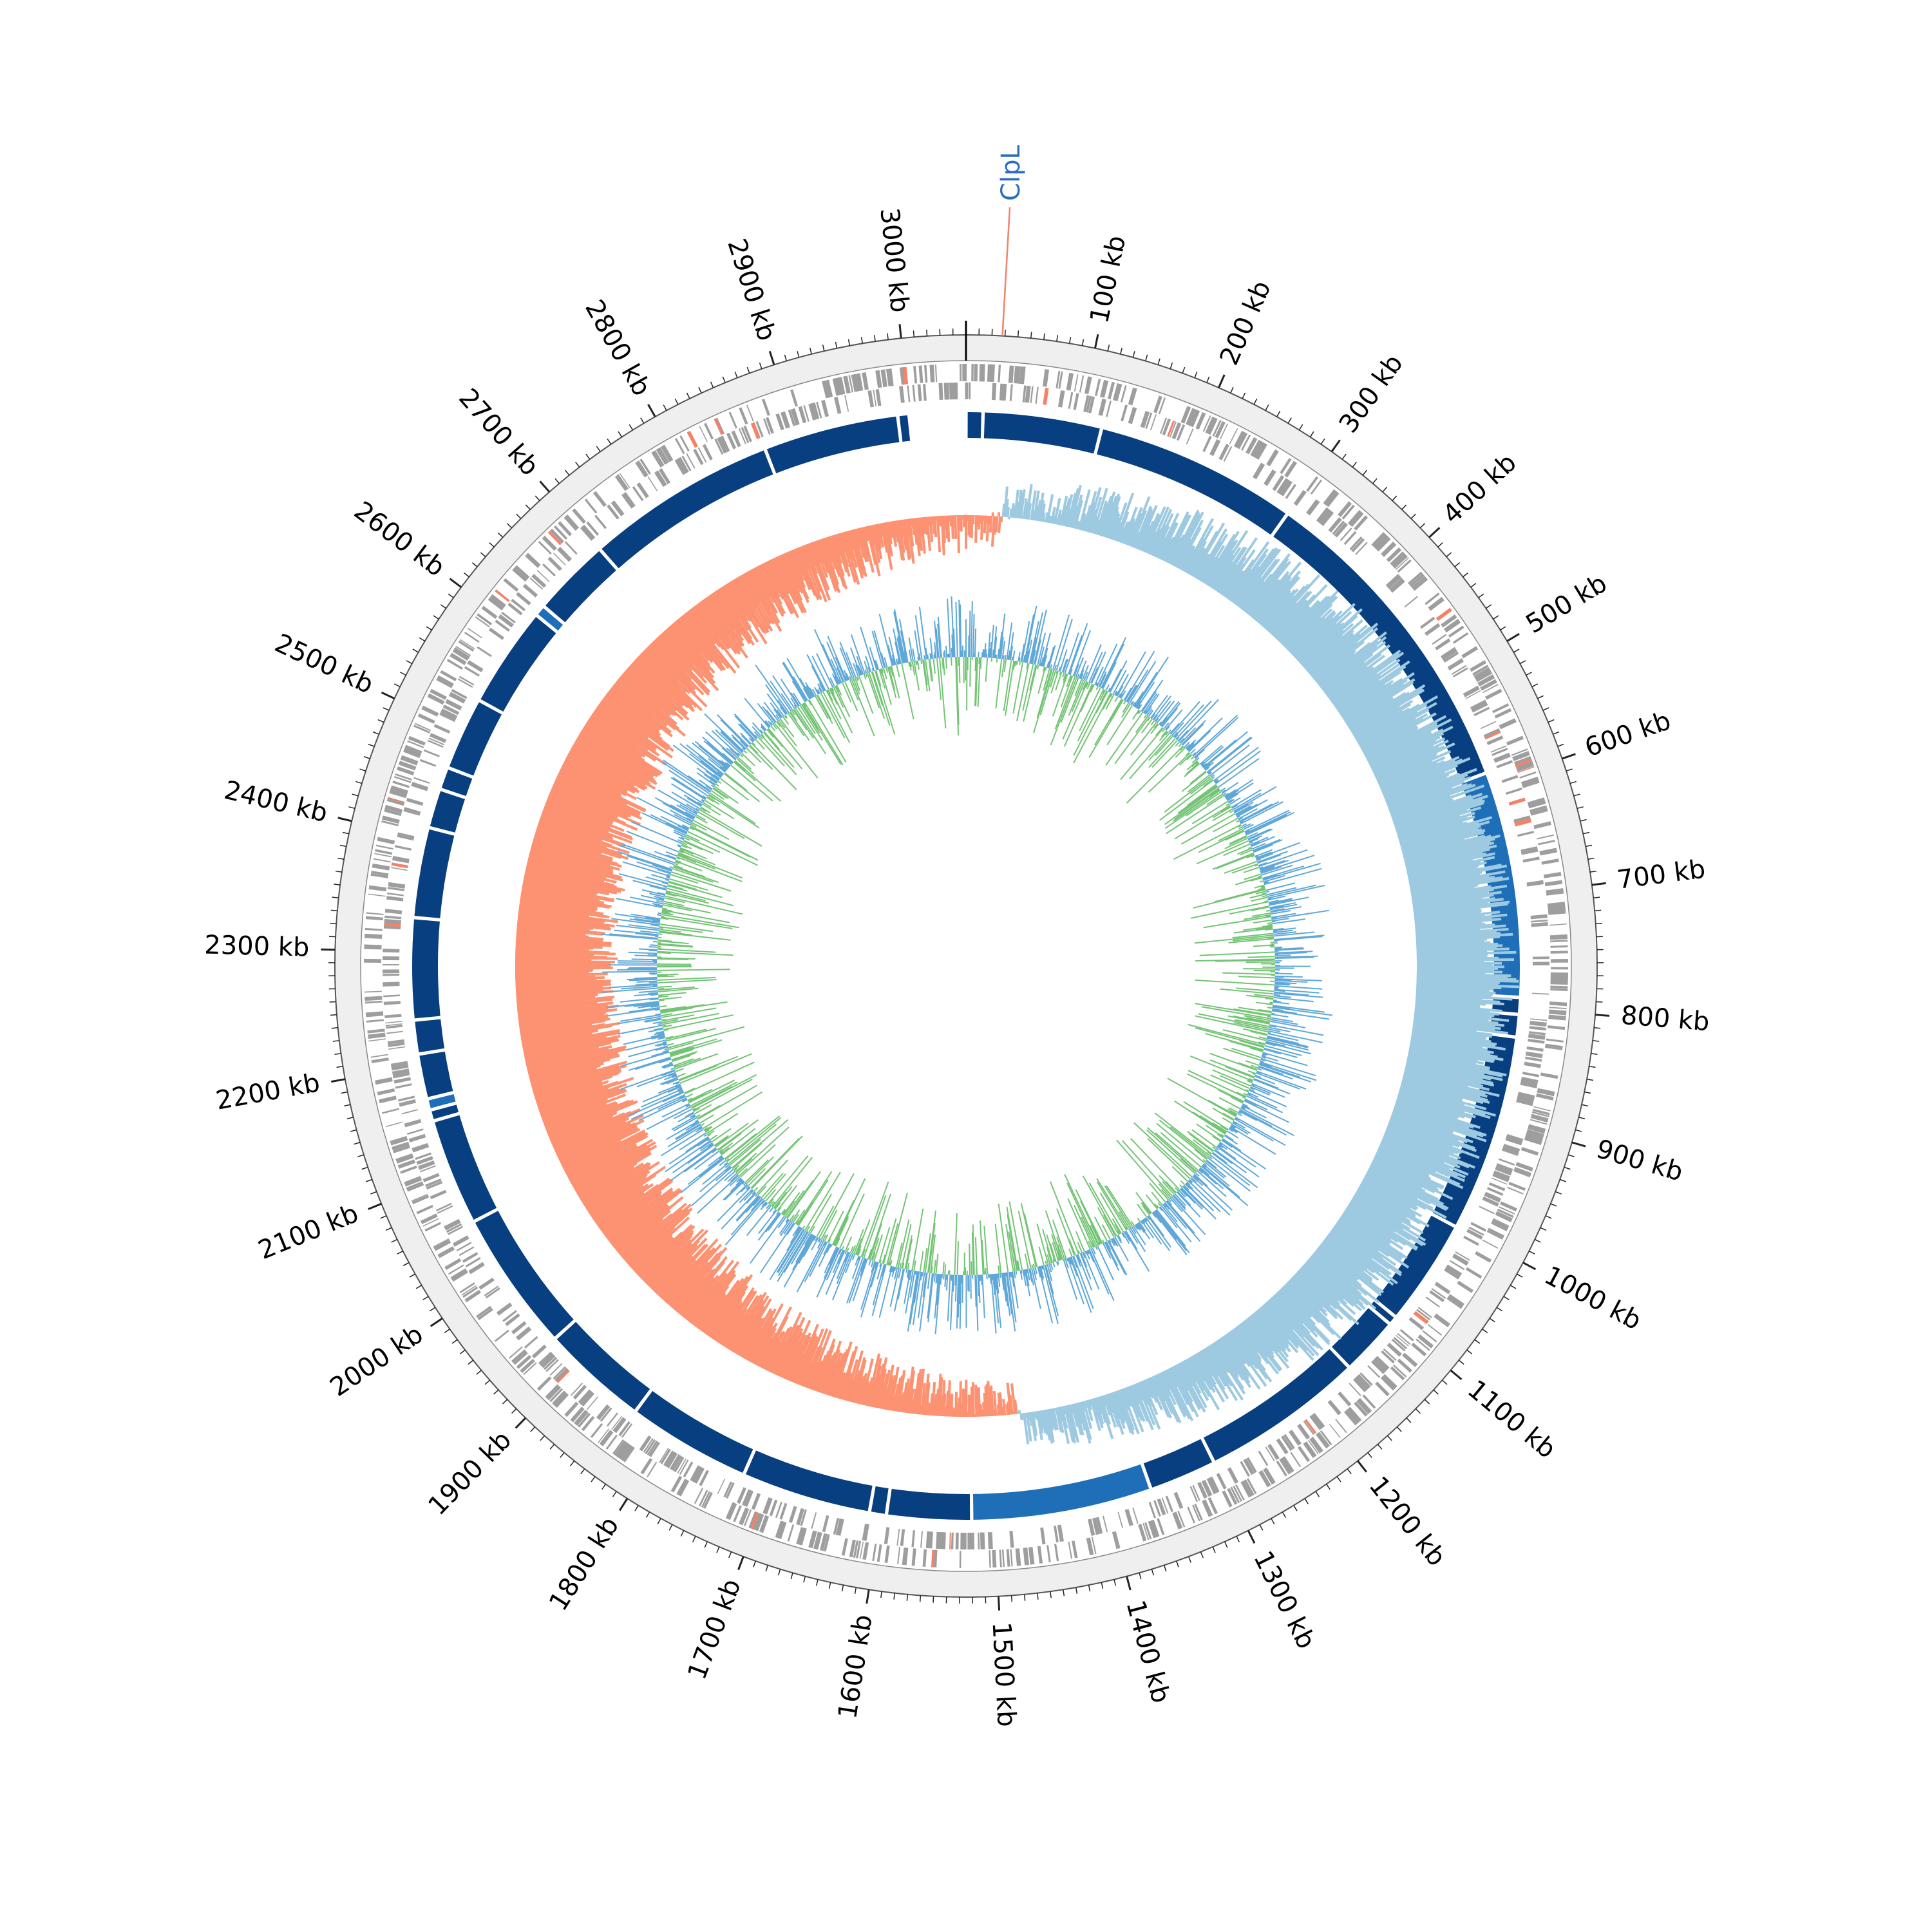 This screenshot has height=1932, width=1932. What do you see at coordinates (810, 1481) in the screenshot?
I see `contig-segment` at bounding box center [810, 1481].